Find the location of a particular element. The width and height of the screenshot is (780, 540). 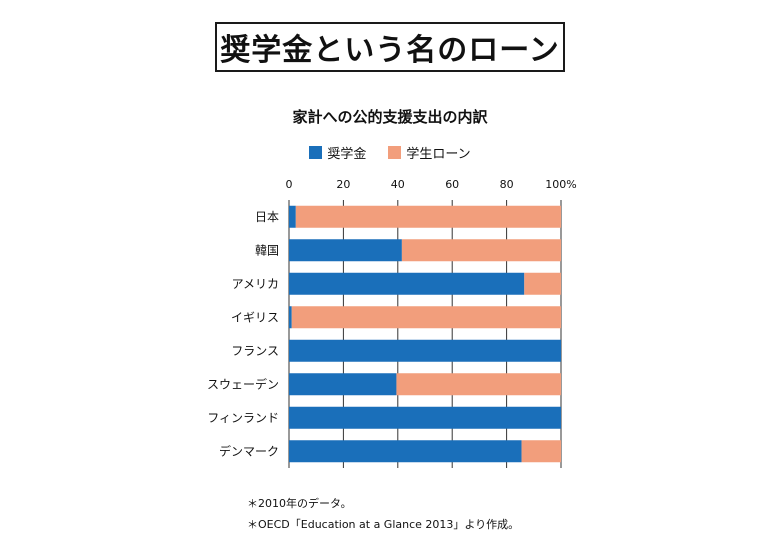

category-label: 日本 is located at coordinates (267, 217).